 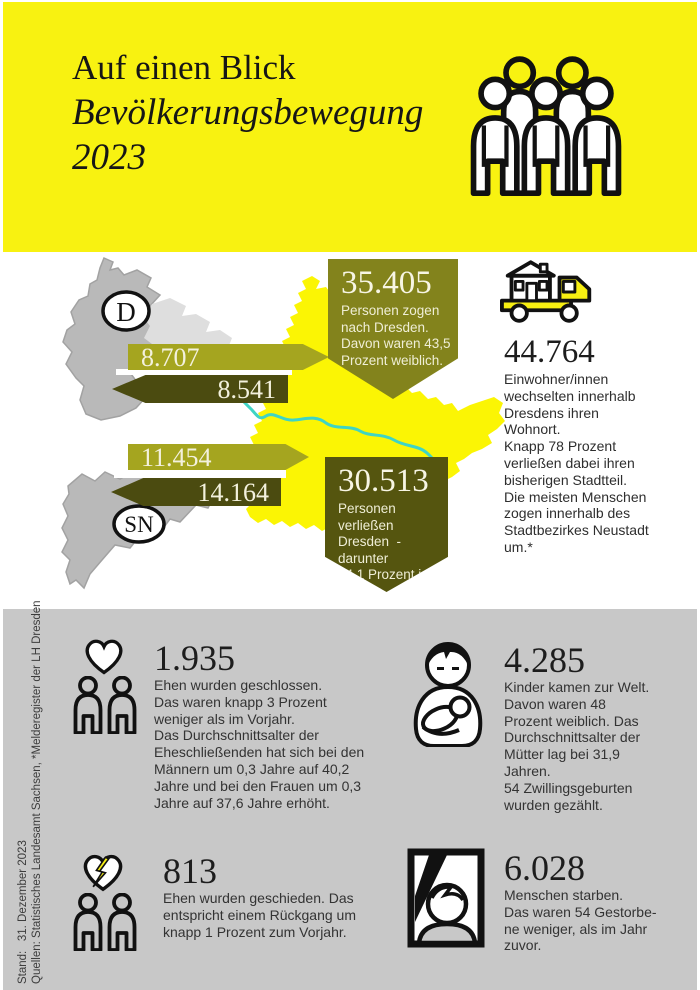 I want to click on title-line-2: Bevölkerungsbewegung, so click(x=248, y=112).